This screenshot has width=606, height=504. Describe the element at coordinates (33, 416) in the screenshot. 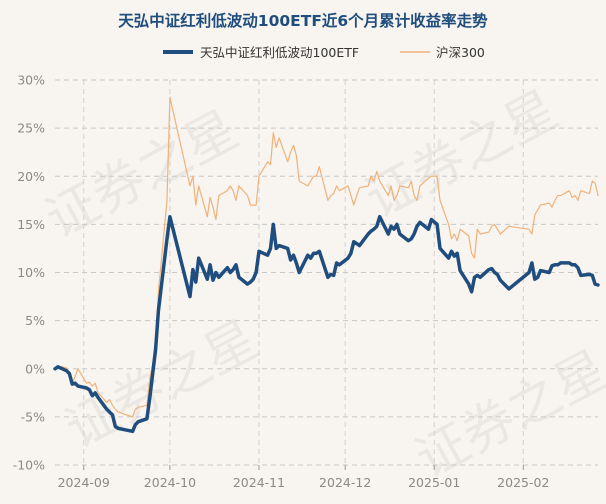

I see `y-tick-label: -5%` at that location.